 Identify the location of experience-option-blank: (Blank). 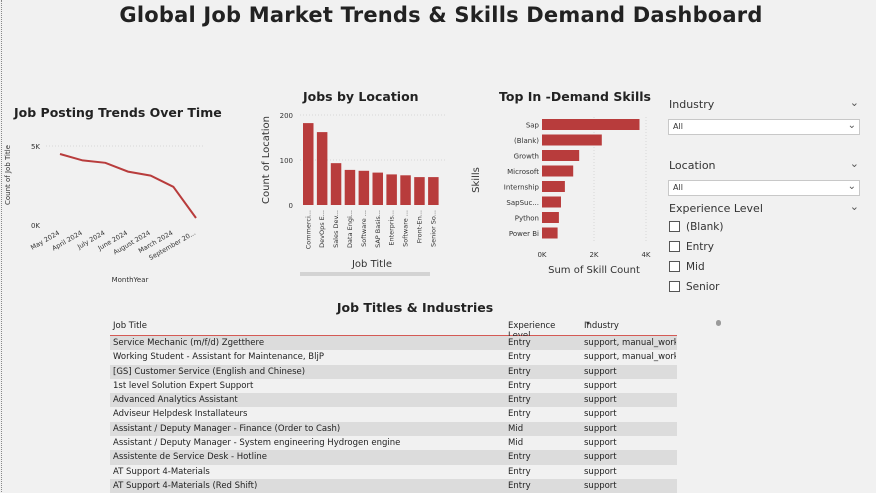
(696, 226).